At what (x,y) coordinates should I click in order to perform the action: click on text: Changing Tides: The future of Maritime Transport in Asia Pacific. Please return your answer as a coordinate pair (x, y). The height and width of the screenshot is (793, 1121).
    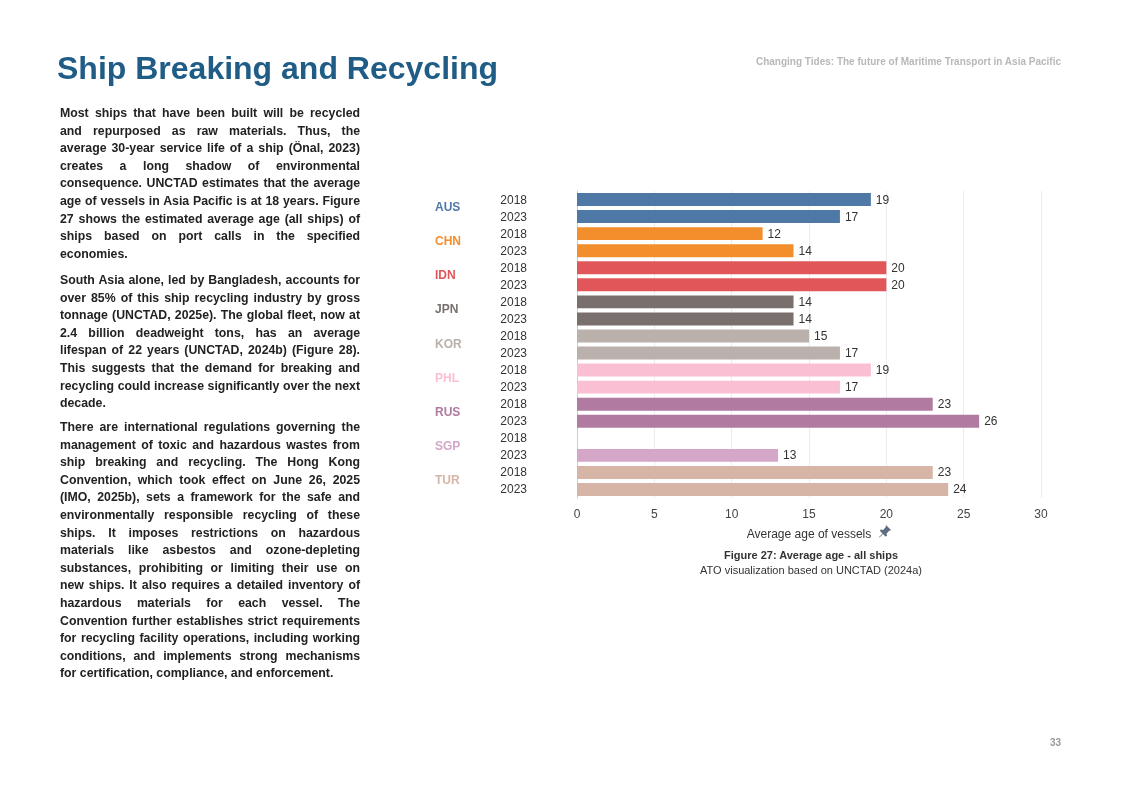
    Looking at the image, I should click on (908, 61).